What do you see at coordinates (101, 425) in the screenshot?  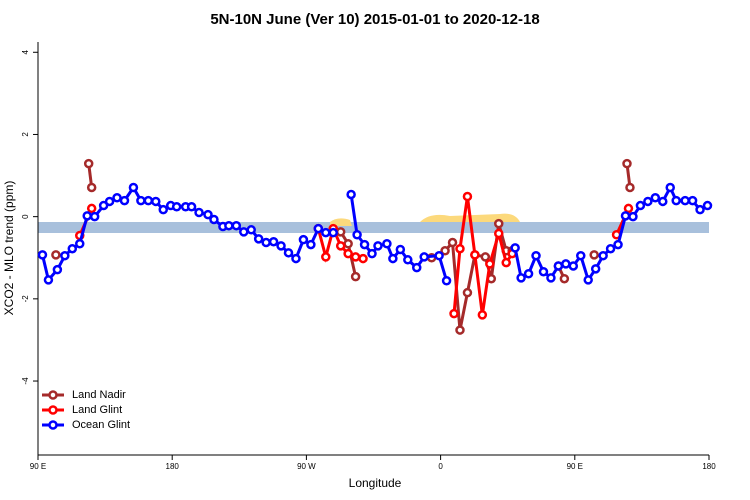 I see `legend-label: Ocean Glint` at bounding box center [101, 425].